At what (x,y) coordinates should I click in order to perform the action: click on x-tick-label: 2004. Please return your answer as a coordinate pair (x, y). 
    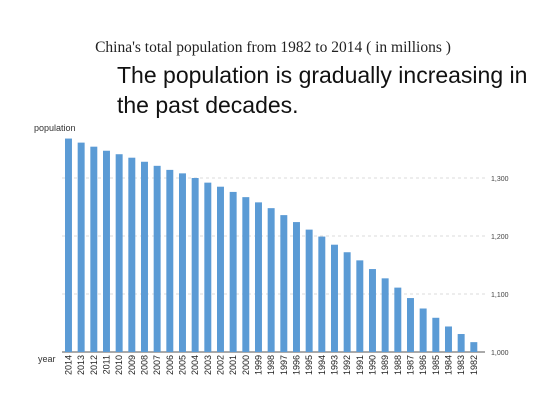
    Looking at the image, I should click on (195, 365).